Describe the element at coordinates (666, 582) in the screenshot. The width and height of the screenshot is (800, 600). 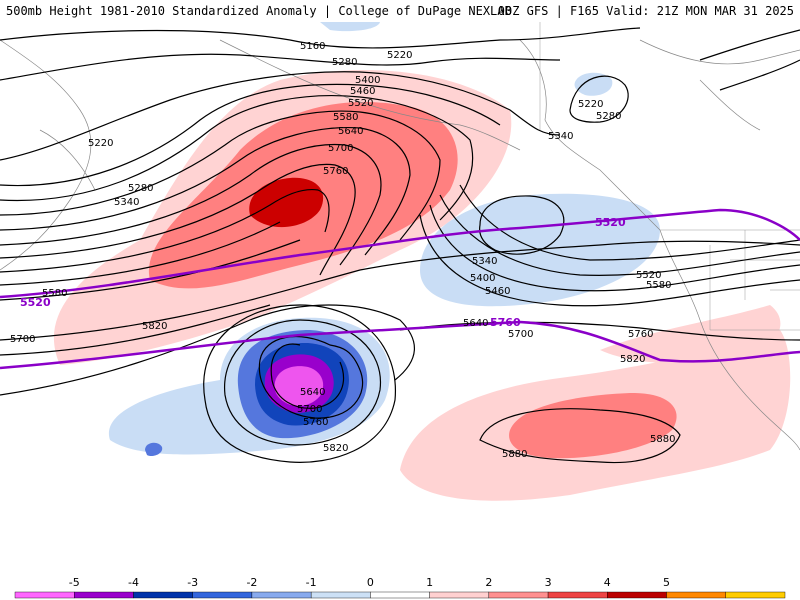
I see `colorbar-tick-label: 5` at that location.